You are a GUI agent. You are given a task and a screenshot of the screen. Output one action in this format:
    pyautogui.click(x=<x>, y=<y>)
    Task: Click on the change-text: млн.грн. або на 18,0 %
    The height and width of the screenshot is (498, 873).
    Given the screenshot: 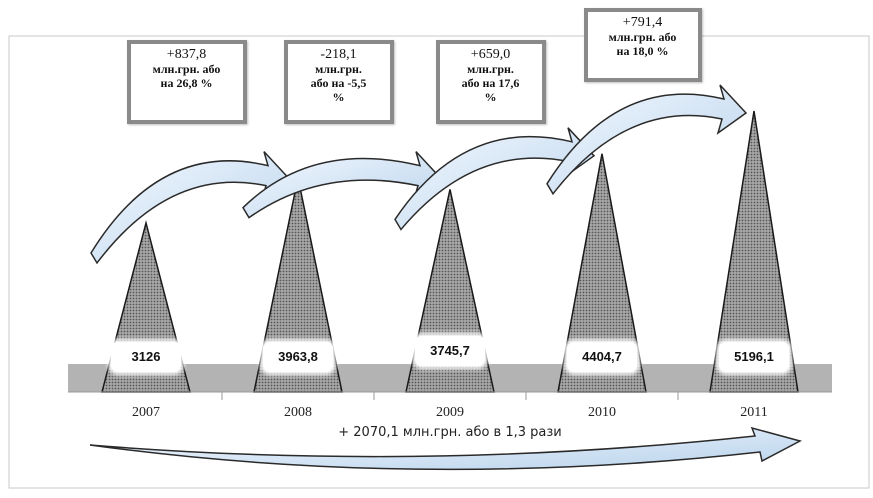 What is the action you would take?
    pyautogui.click(x=642, y=44)
    